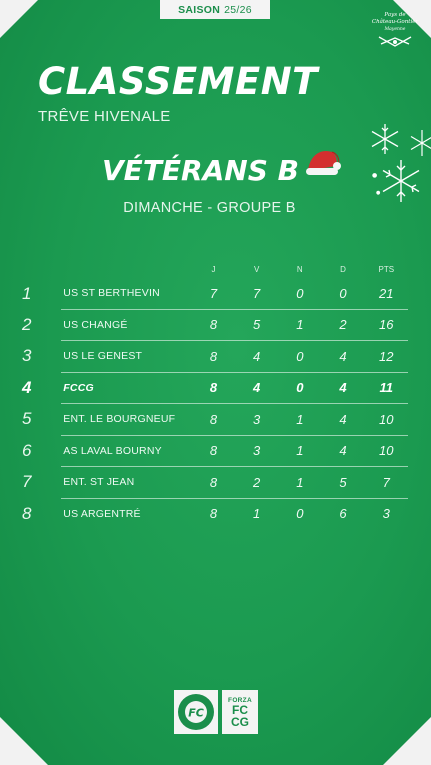 The height and width of the screenshot is (765, 431). Describe the element at coordinates (178, 81) in the screenshot. I see `page-title: CLASSEMENT` at that location.